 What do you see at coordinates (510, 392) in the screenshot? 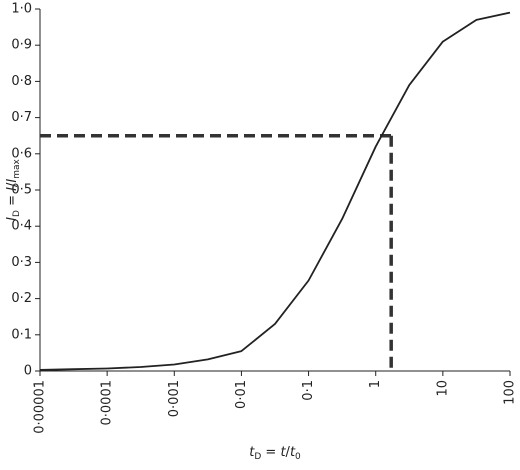
I see `x-tick-label: 100` at bounding box center [510, 392].